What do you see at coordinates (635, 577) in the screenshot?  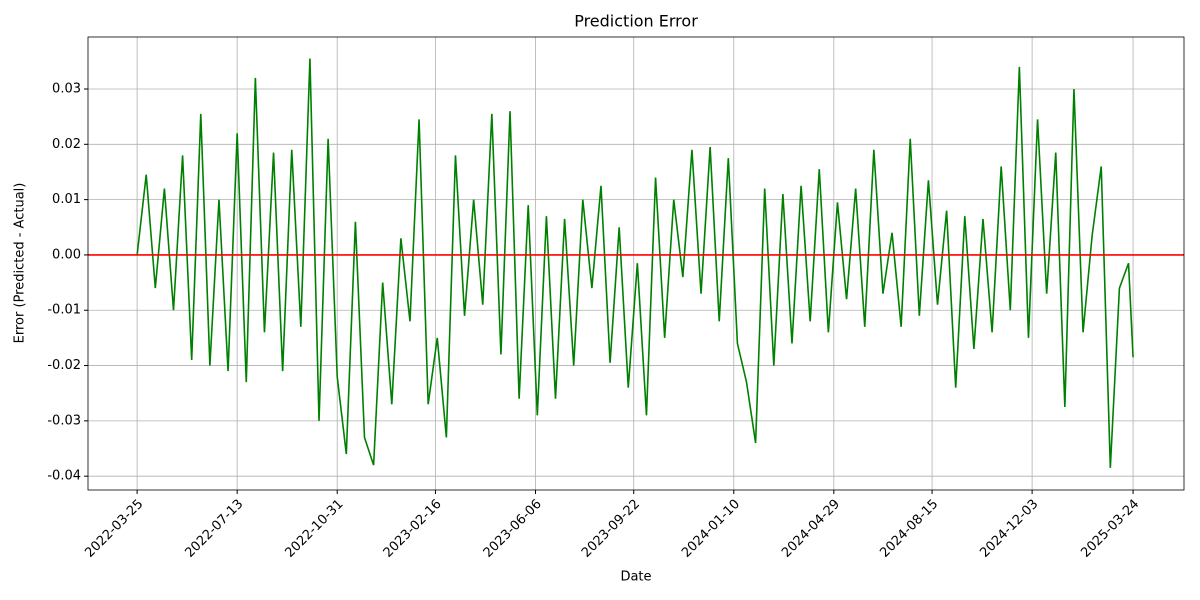 I see `x-axis-label: Date` at bounding box center [635, 577].